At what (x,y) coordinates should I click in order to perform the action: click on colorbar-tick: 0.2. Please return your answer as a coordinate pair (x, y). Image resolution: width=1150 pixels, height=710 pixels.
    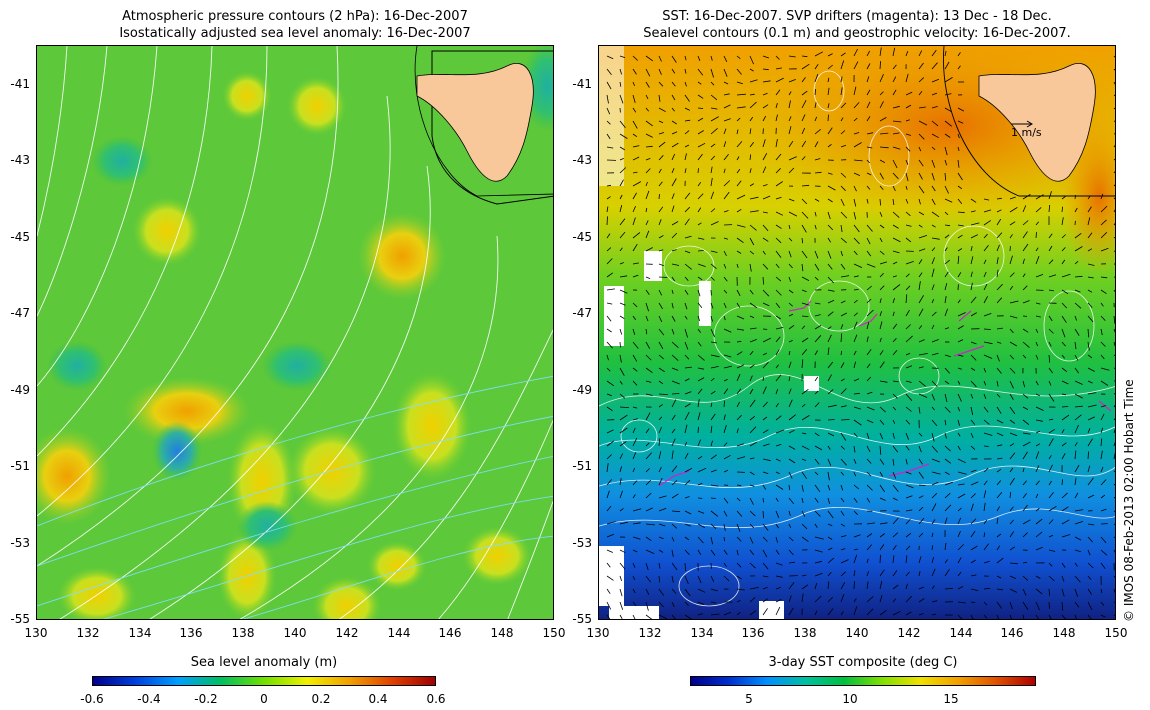
    Looking at the image, I should click on (321, 699).